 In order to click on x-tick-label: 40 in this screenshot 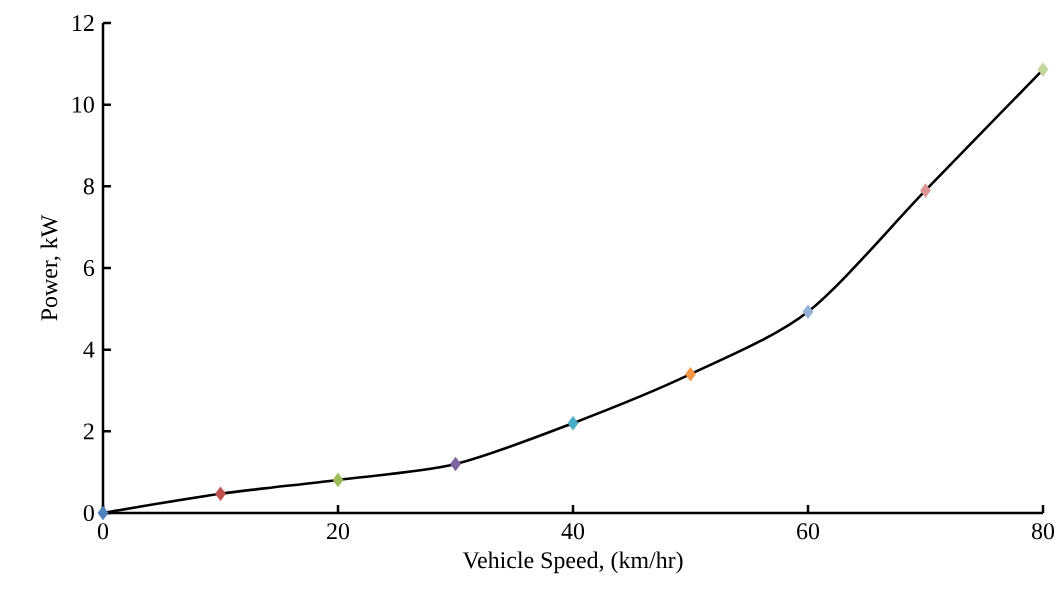, I will do `click(573, 531)`.